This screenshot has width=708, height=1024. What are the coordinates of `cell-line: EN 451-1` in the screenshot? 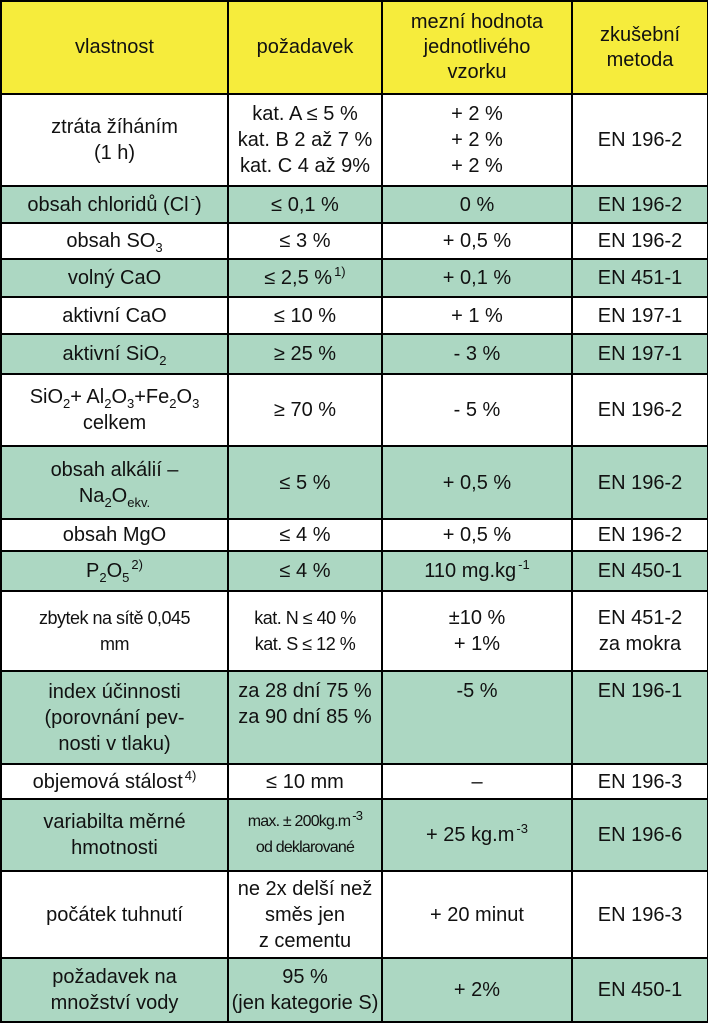 It's located at (640, 278).